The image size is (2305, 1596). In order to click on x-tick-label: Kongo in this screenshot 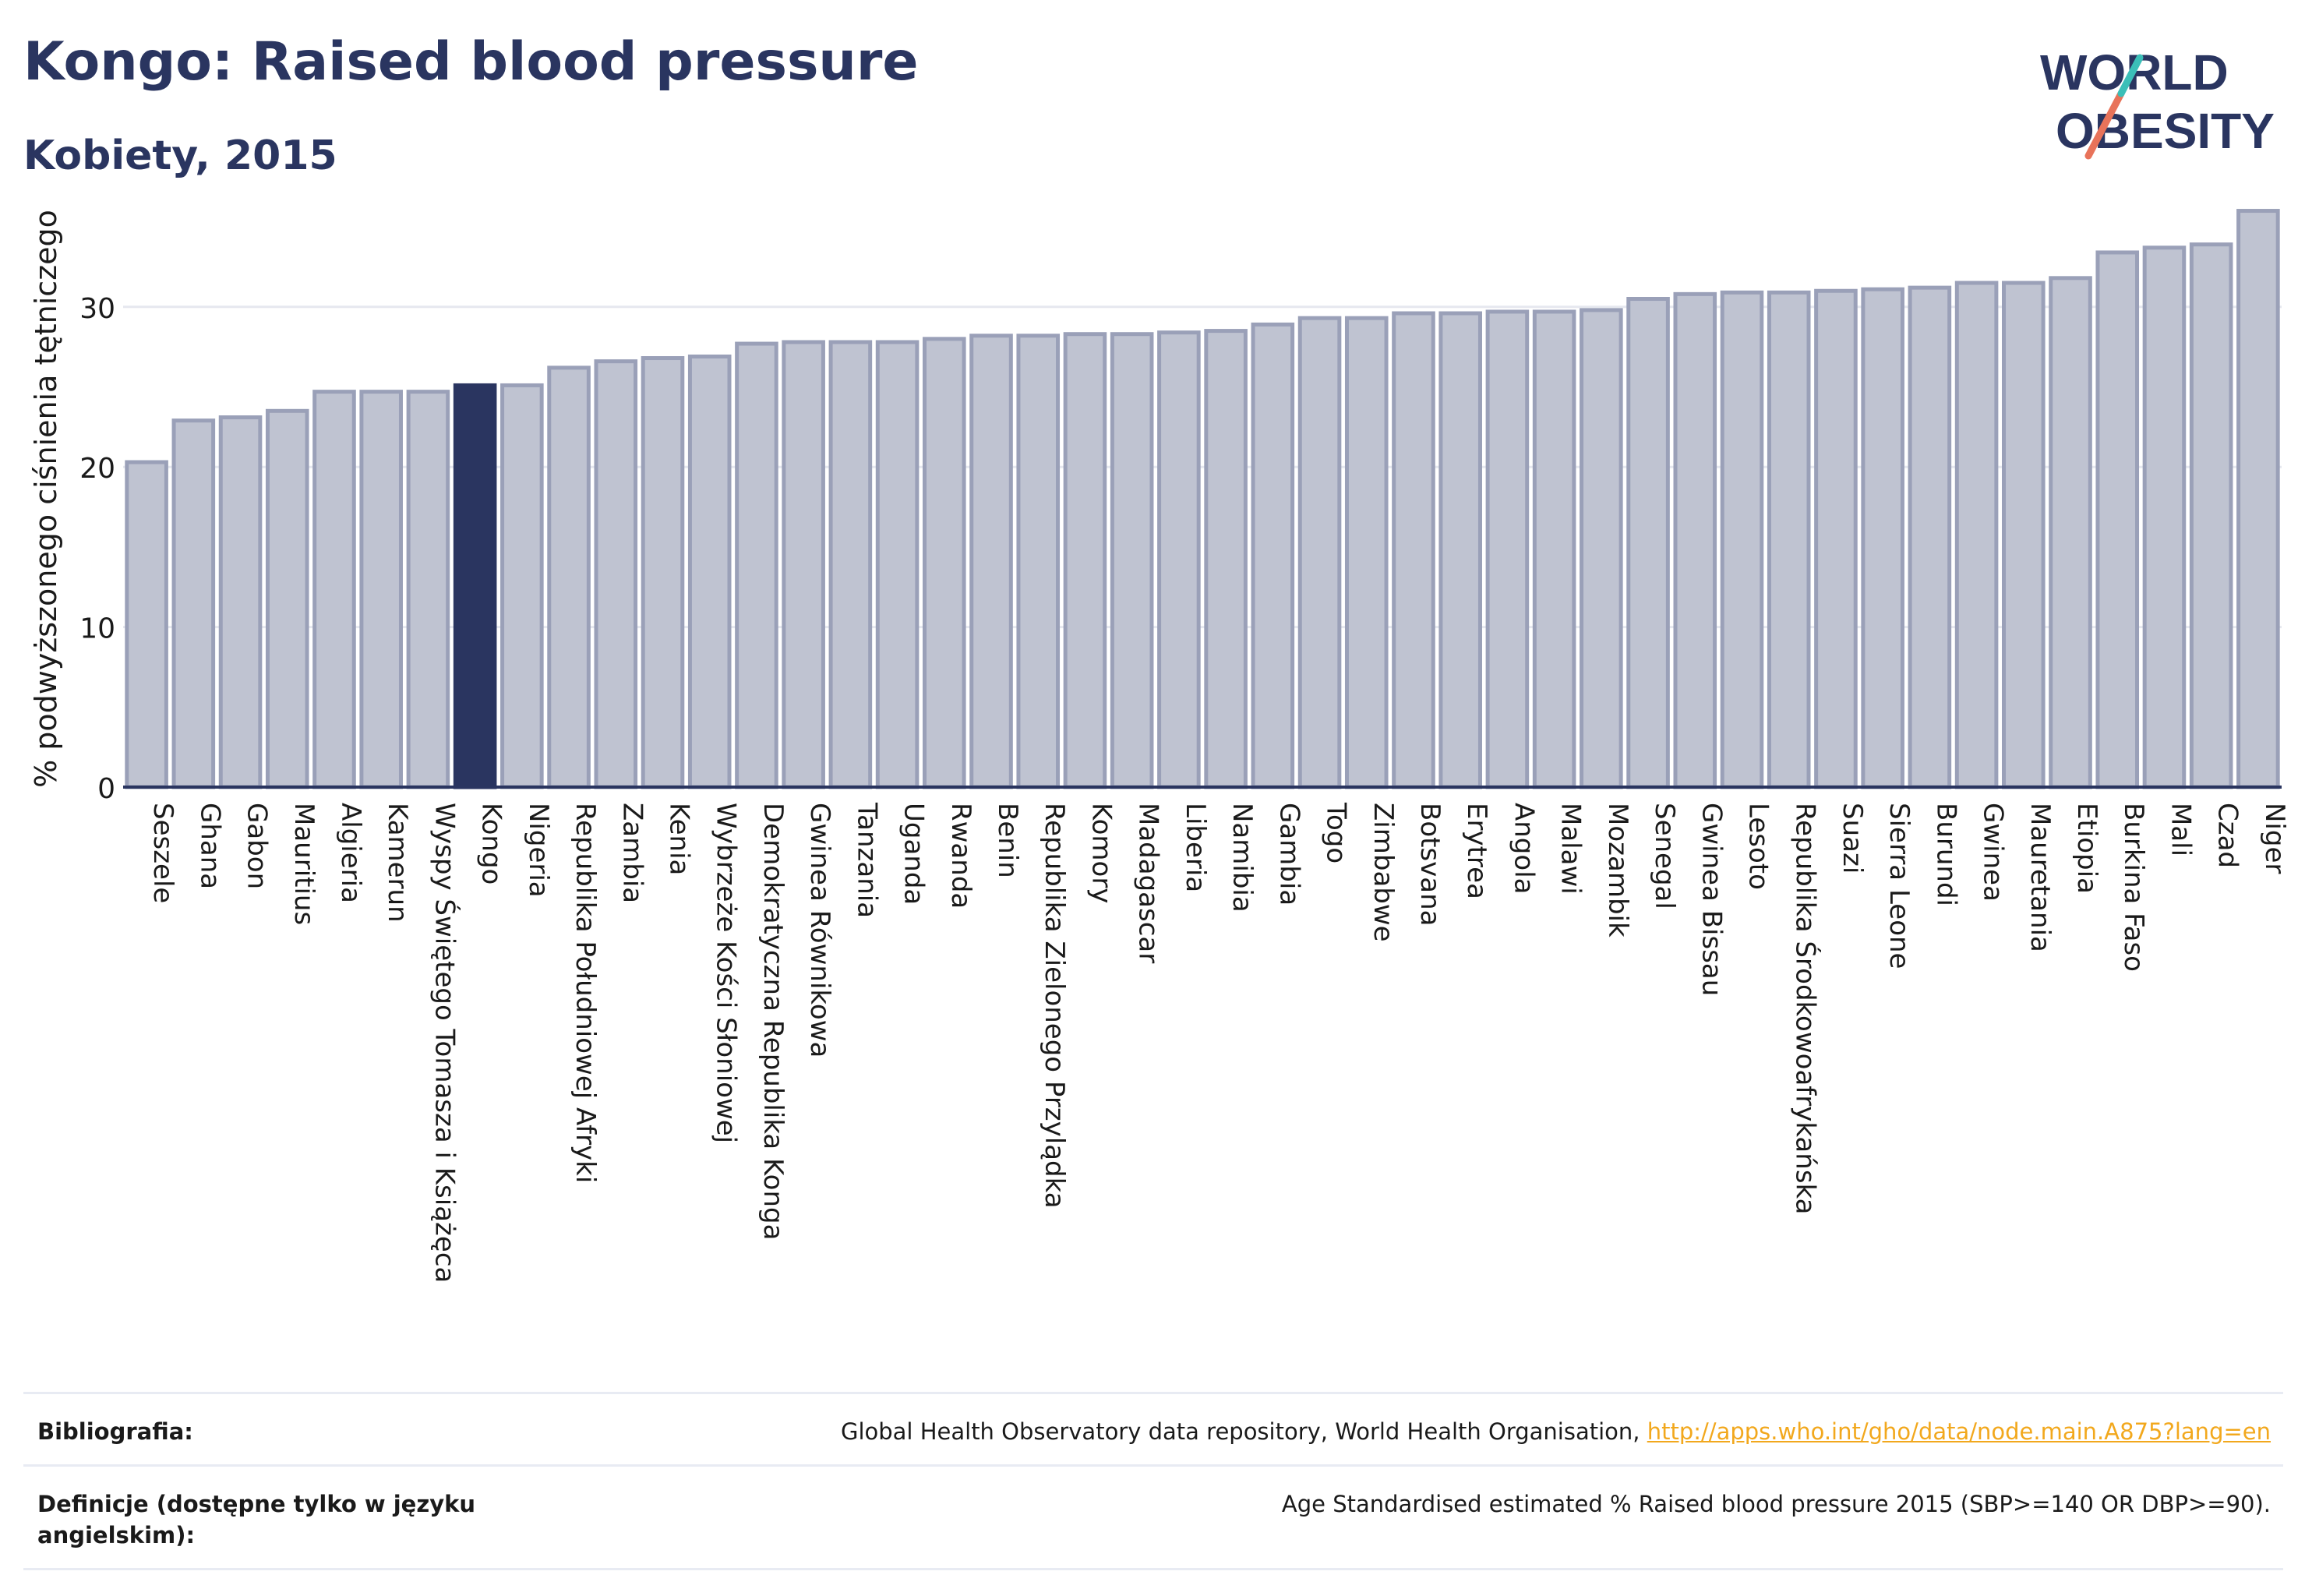, I will do `click(491, 844)`.